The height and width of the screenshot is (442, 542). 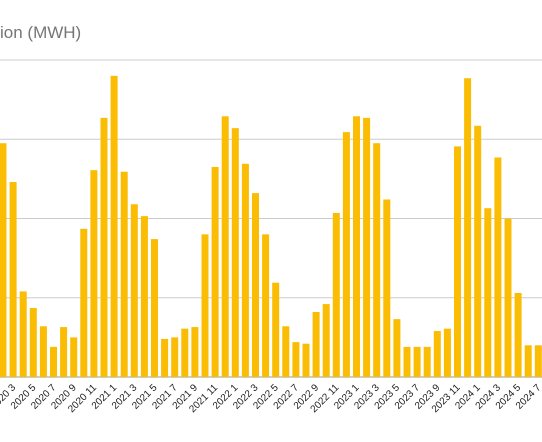 What do you see at coordinates (40, 32) in the screenshot?
I see `chart-title: ion (MWH)` at bounding box center [40, 32].